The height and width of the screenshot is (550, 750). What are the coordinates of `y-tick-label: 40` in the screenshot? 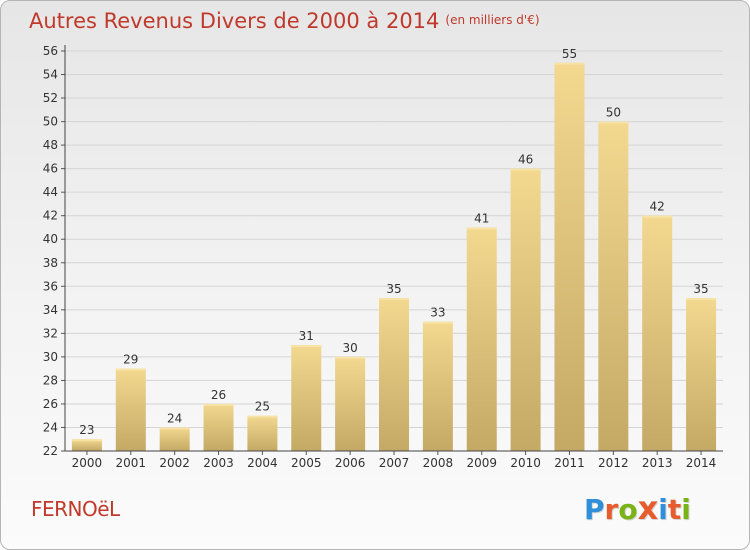 It's located at (50, 239).